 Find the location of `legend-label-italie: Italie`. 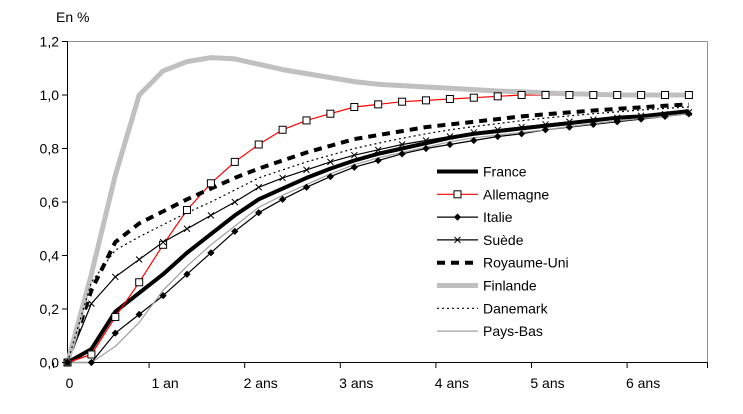

legend-label-italie: Italie is located at coordinates (498, 217).